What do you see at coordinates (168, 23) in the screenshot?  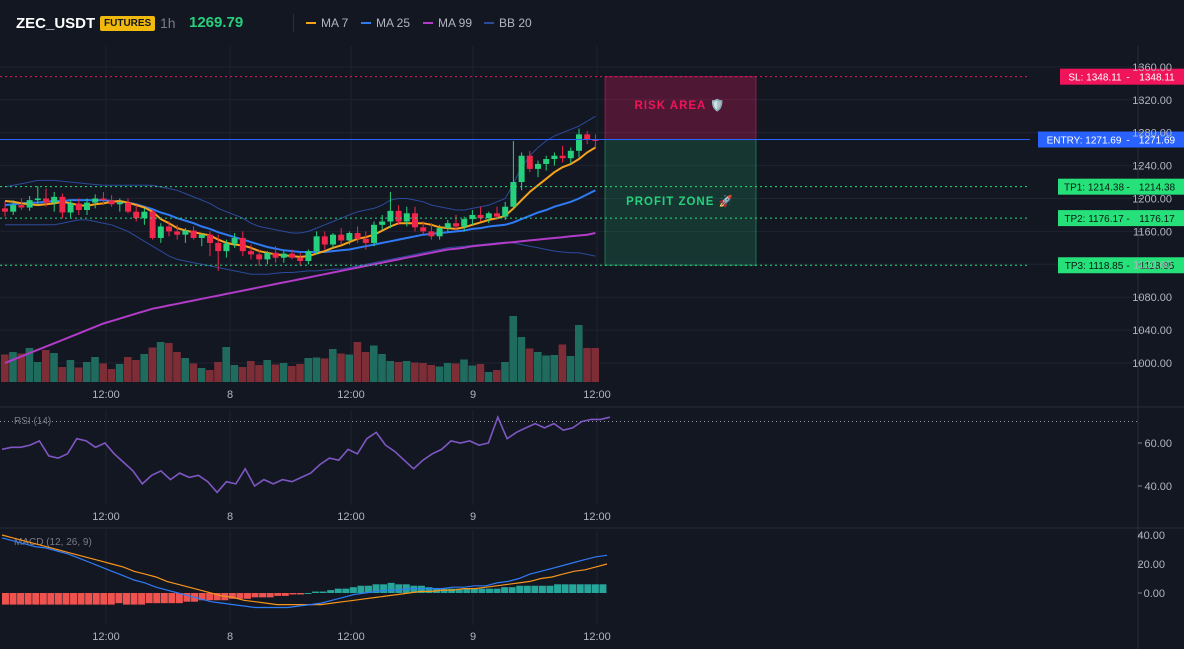 I see `timeframe-label: 1h` at bounding box center [168, 23].